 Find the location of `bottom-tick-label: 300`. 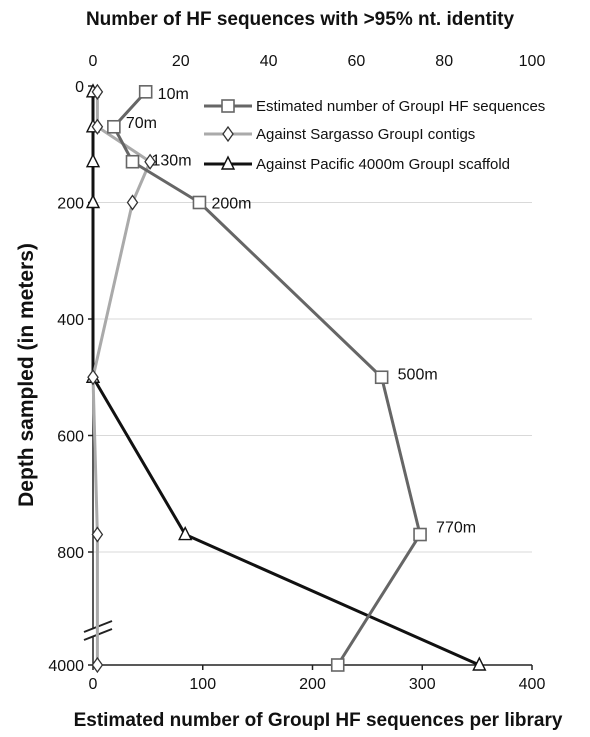

bottom-tick-label: 300 is located at coordinates (422, 684).